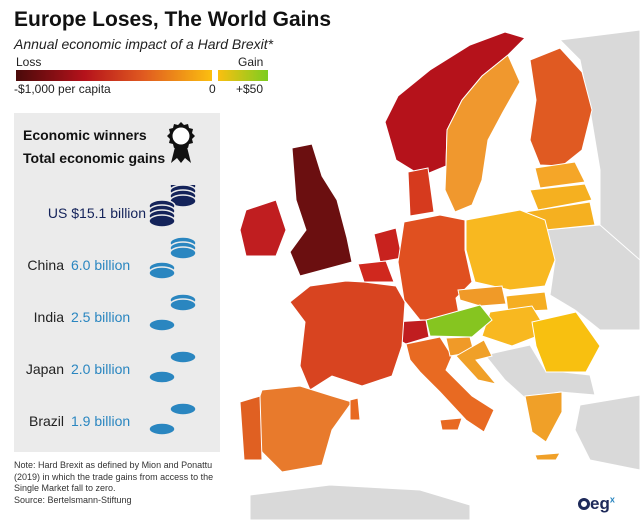 This screenshot has width=640, height=520. I want to click on region-czechia, so click(482, 296).